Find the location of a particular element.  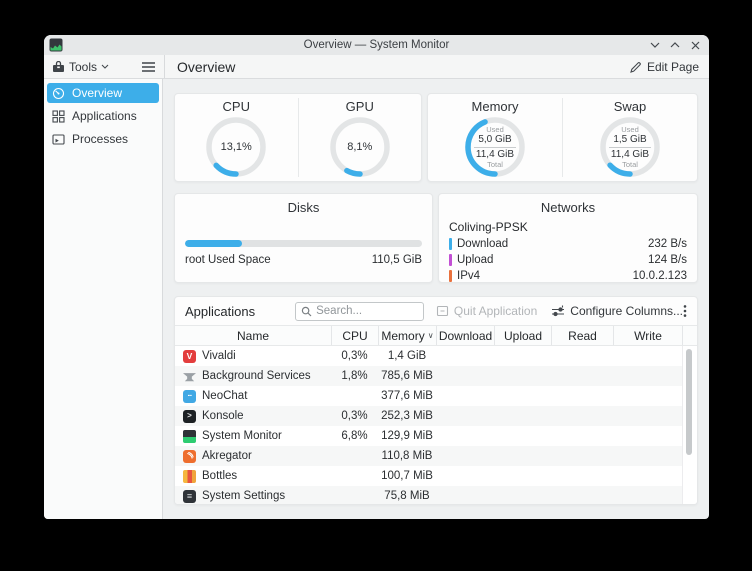

fraction-line is located at coordinates (495, 147).